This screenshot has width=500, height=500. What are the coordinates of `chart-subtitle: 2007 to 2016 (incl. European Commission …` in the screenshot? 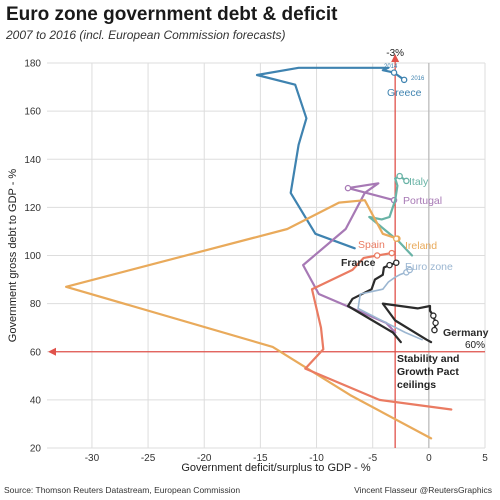 It's located at (146, 35).